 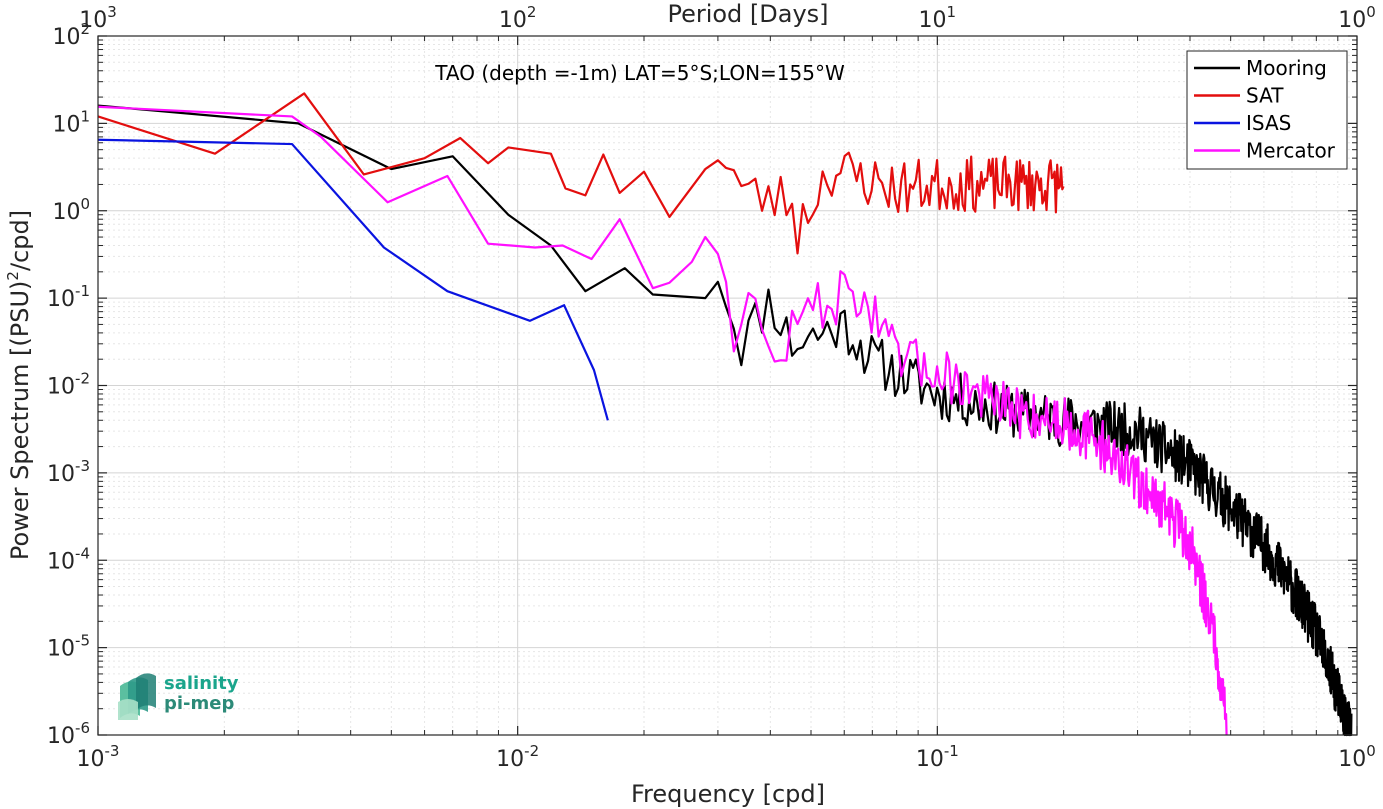 I want to click on x-axis-label: Frequency [cpd], so click(x=728, y=794).